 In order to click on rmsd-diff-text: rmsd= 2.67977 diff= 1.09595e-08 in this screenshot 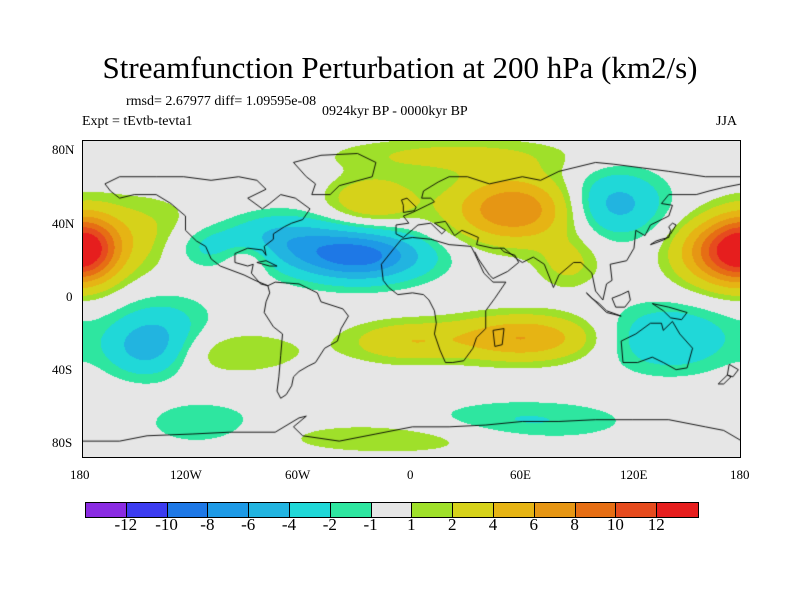, I will do `click(221, 101)`.